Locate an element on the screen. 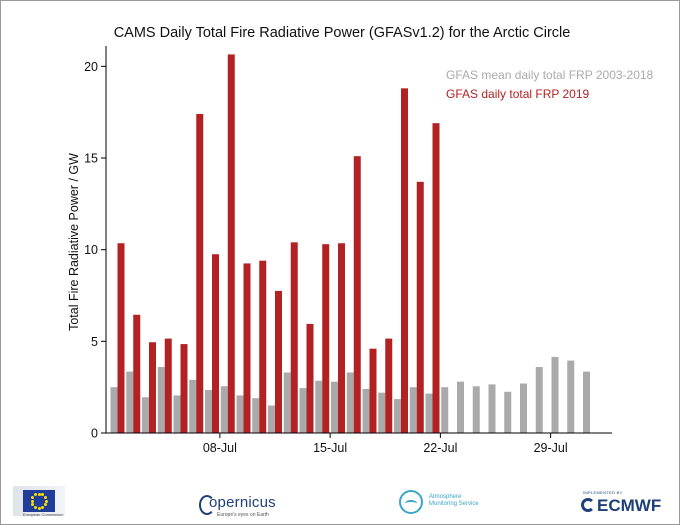 This screenshot has width=680, height=525. copernicus-name: opernicus is located at coordinates (242, 502).